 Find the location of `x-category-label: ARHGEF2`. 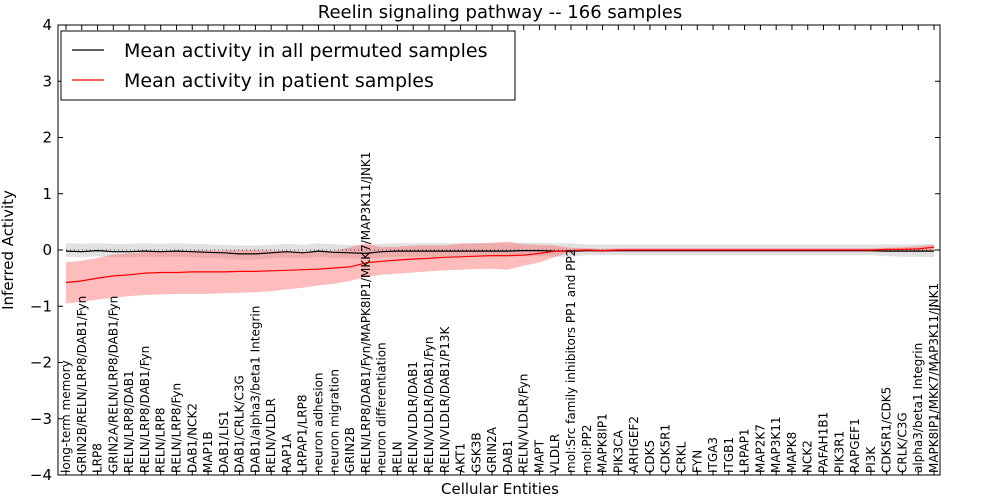

x-category-label: ARHGEF2 is located at coordinates (634, 444).